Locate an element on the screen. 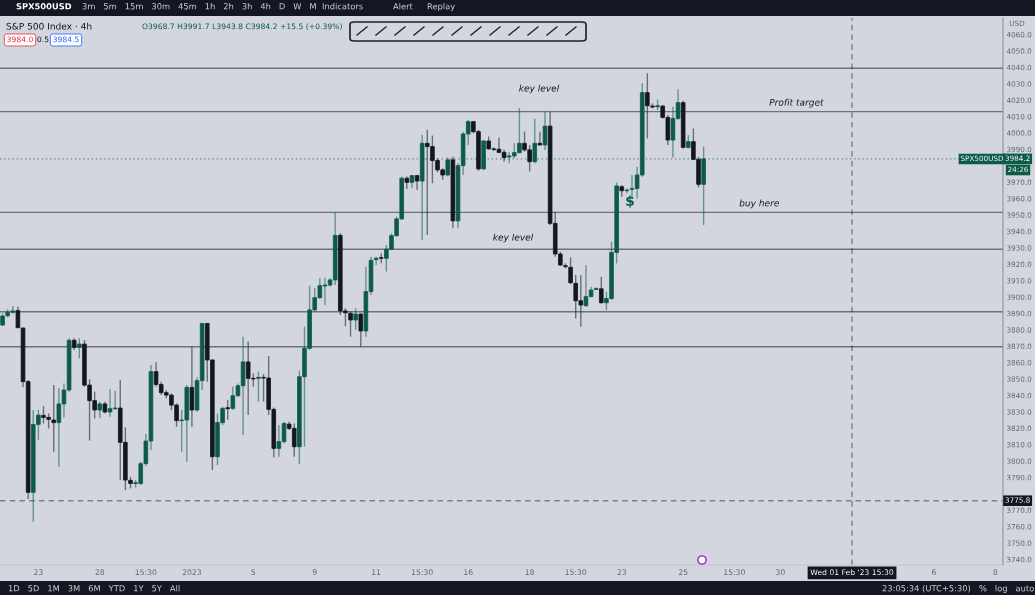 This screenshot has height=595, width=1035. text: 3m 5m 15m 30m 45m 1h 2h 3h 4h D W M is located at coordinates (199, 6).